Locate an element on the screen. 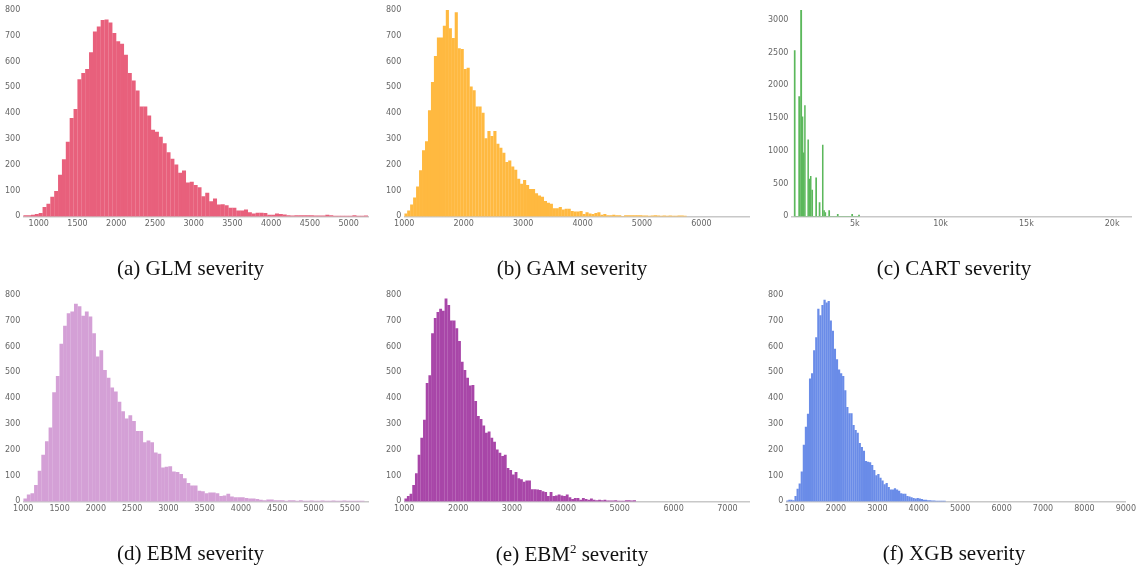 This screenshot has width=1145, height=571. text: (c) CART severity is located at coordinates (954, 268).